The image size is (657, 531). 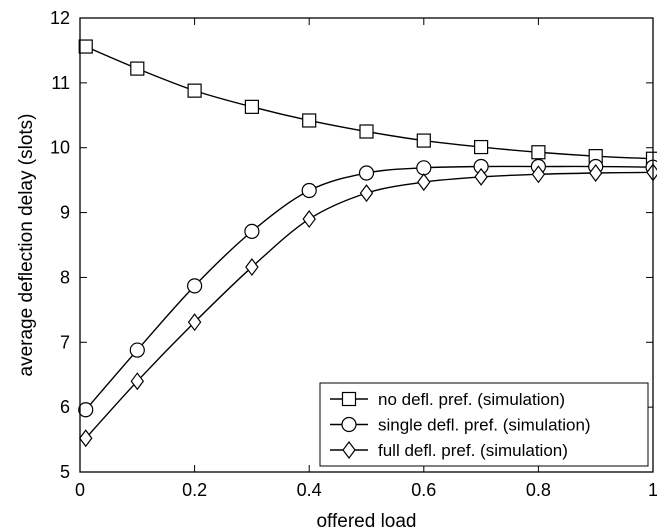 I want to click on legend-label: single defl. pref. (simulation), so click(x=484, y=425).